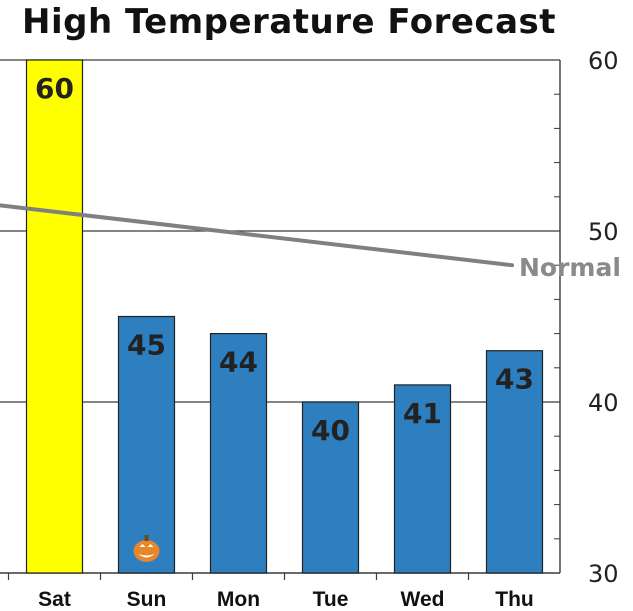 This screenshot has height=611, width=633. I want to click on bar-wed, so click(422, 479).